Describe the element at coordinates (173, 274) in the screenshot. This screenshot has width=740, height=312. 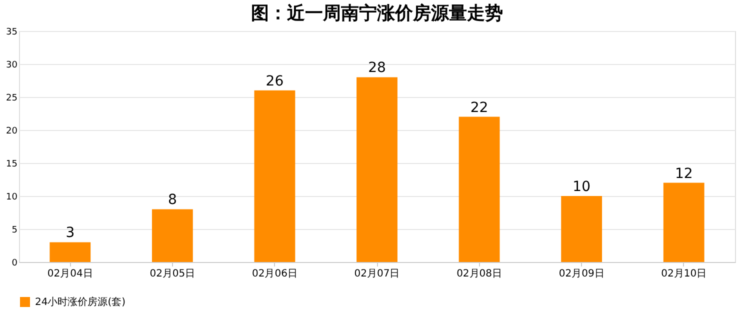
I see `x-tick-label: 02月05日` at that location.